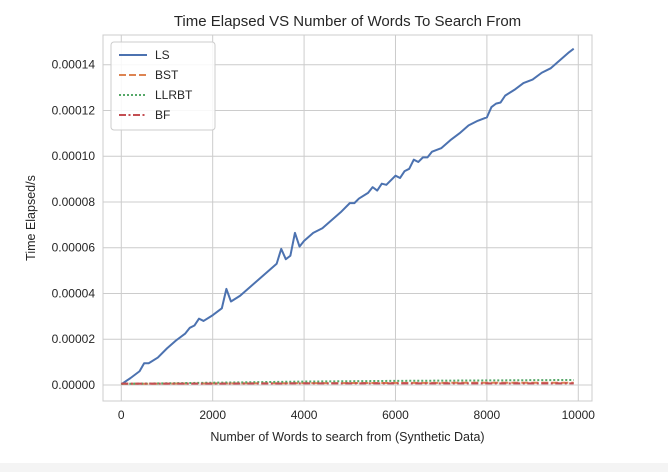  What do you see at coordinates (74, 110) in the screenshot?
I see `y-tick-label: 0.00012` at bounding box center [74, 110].